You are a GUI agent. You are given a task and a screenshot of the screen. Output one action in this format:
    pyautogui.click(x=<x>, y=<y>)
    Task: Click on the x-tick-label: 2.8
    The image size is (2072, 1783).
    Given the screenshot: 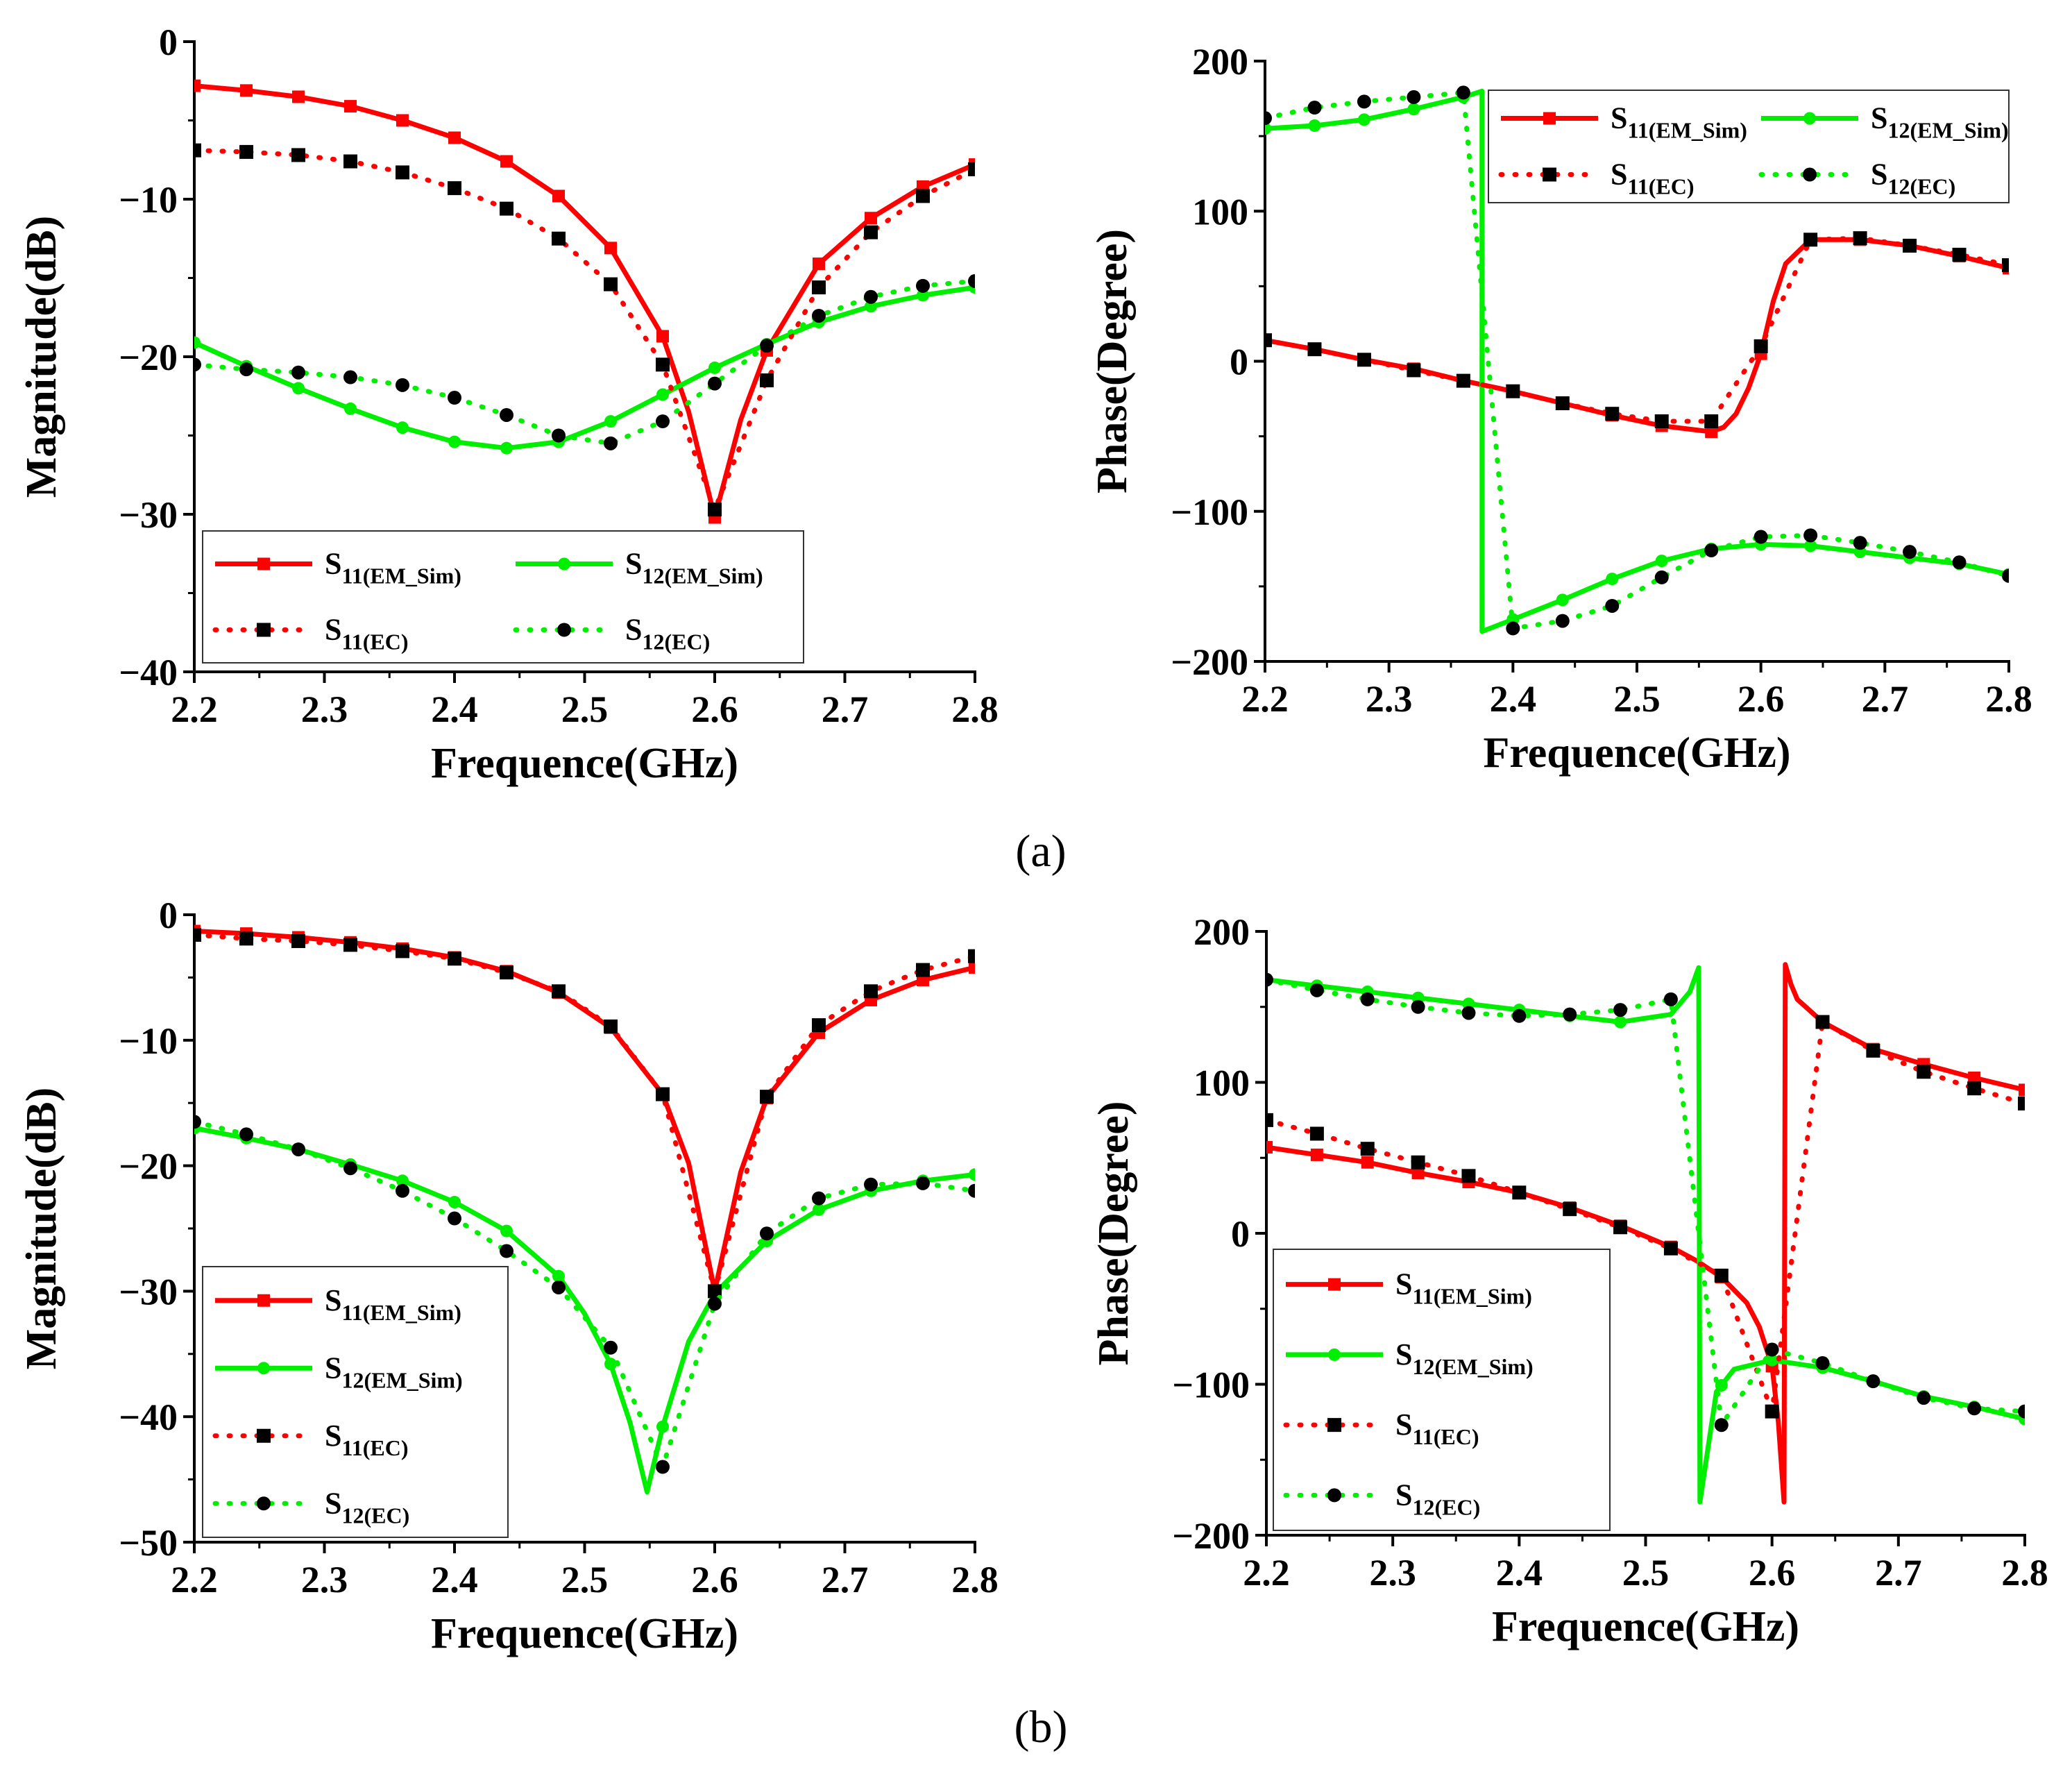 What is the action you would take?
    pyautogui.click(x=975, y=1579)
    